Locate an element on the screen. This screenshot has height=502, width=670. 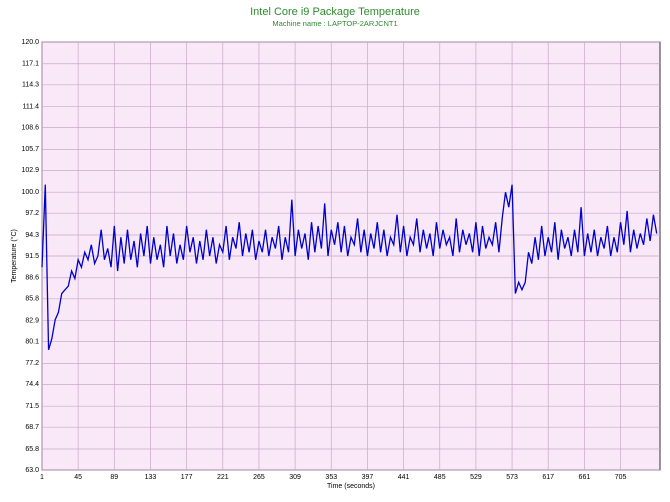
chart-subtitle: Machine name : LAPTOP-2ARJCNT1 is located at coordinates (334, 23).